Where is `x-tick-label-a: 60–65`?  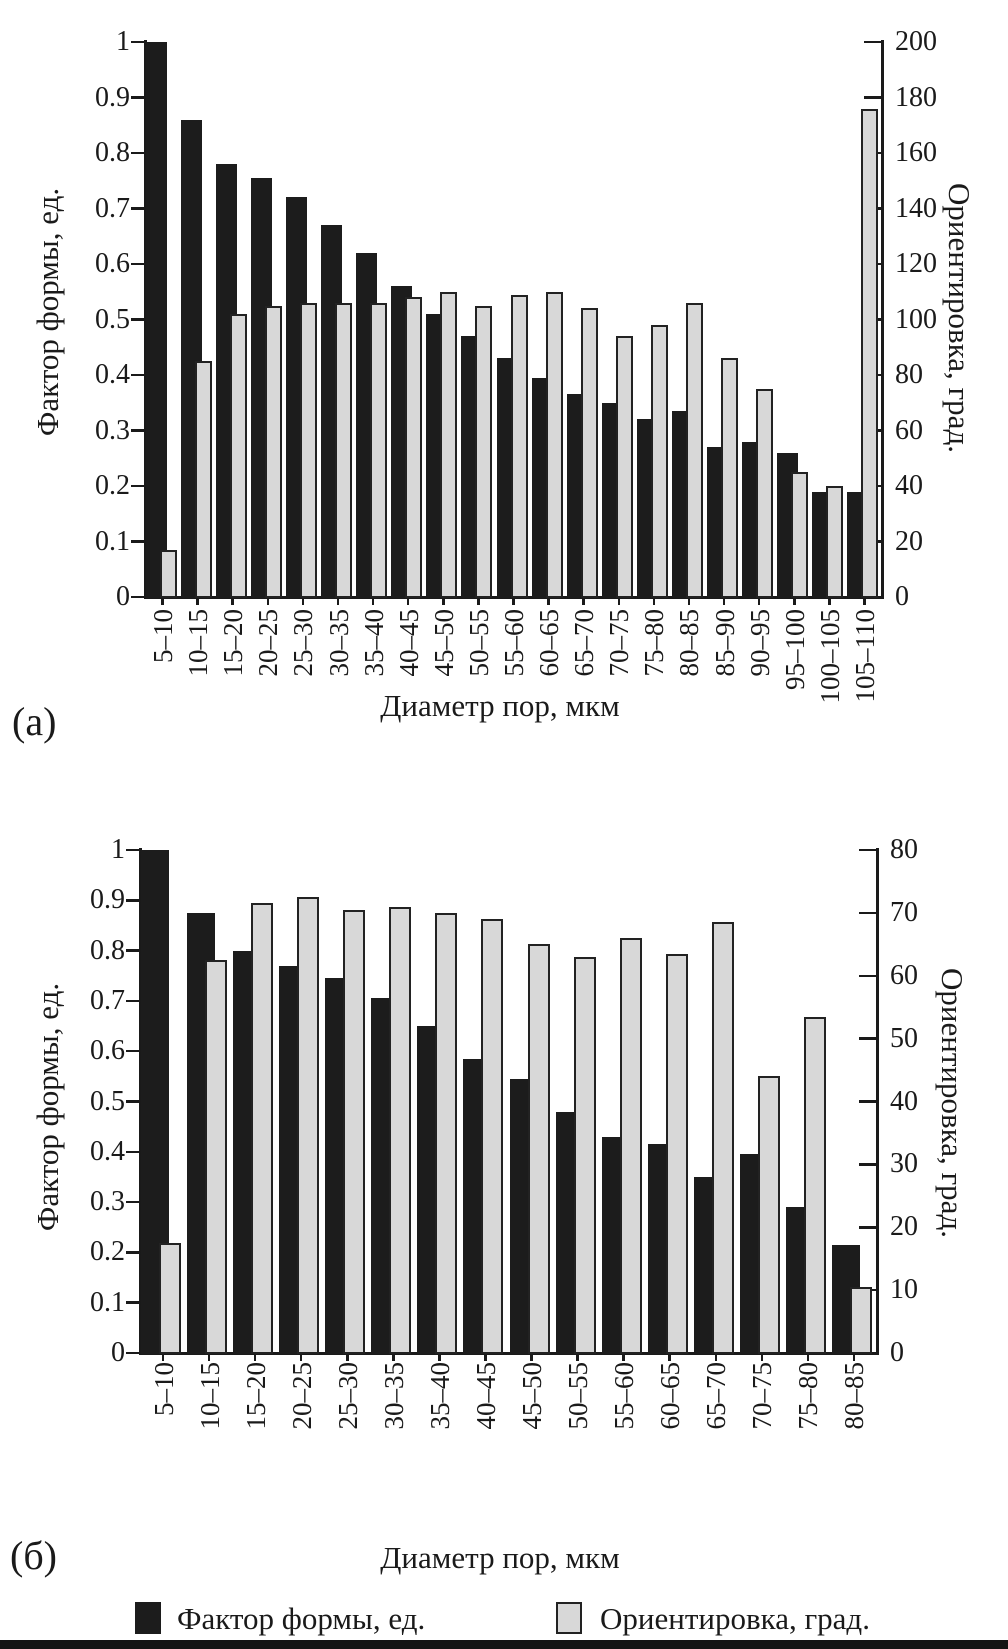 x-tick-label-a: 60–65 is located at coordinates (549, 643).